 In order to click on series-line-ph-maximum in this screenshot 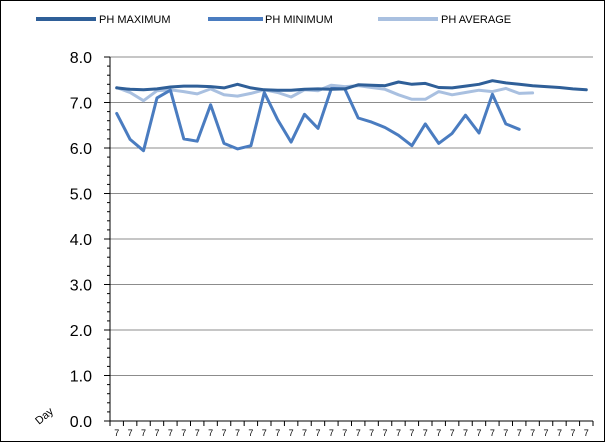, I will do `click(351, 85)`.